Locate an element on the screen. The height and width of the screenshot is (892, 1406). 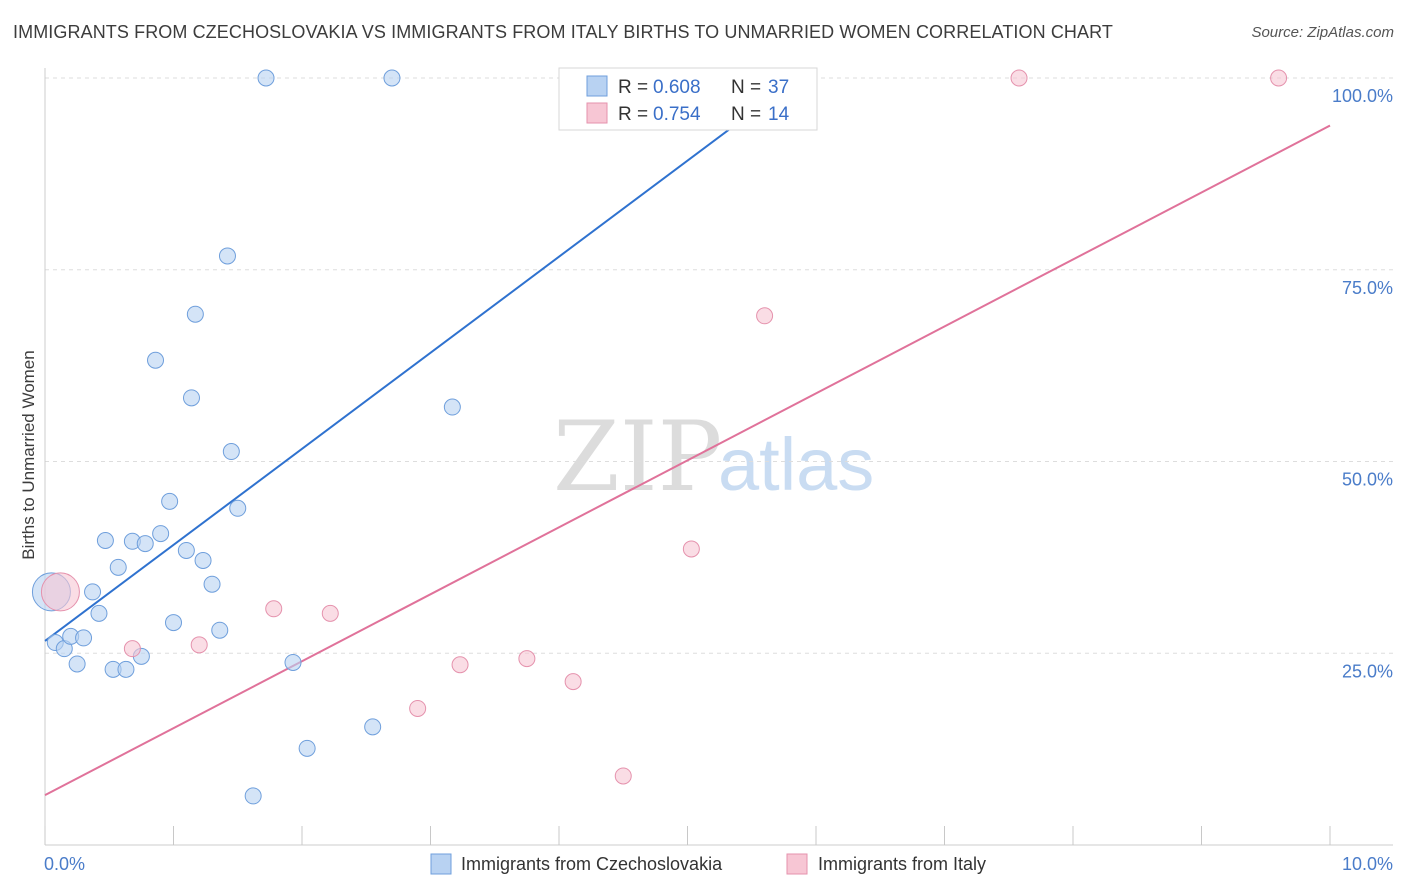
x-tick-label-max: 10.0% is located at coordinates (1367, 864).